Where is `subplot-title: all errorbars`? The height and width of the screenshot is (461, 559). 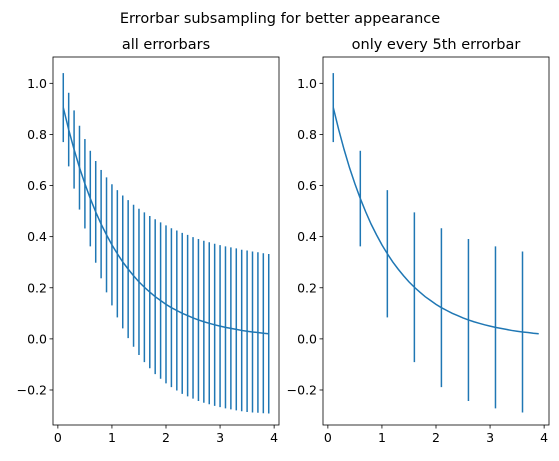
subplot-title: all errorbars is located at coordinates (166, 45).